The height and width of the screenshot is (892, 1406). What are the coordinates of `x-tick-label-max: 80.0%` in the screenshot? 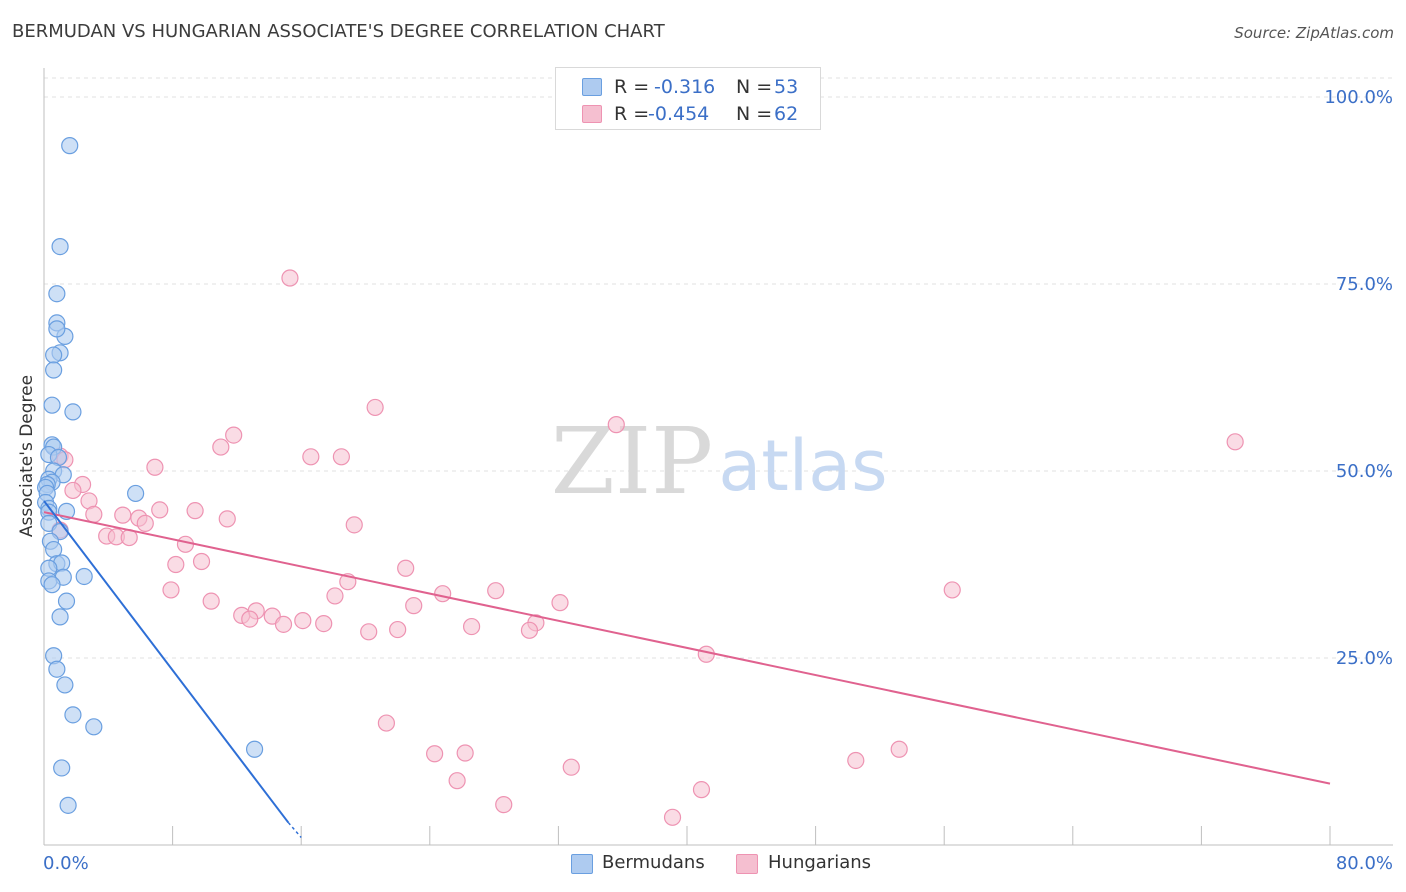 It's located at (1364, 863).